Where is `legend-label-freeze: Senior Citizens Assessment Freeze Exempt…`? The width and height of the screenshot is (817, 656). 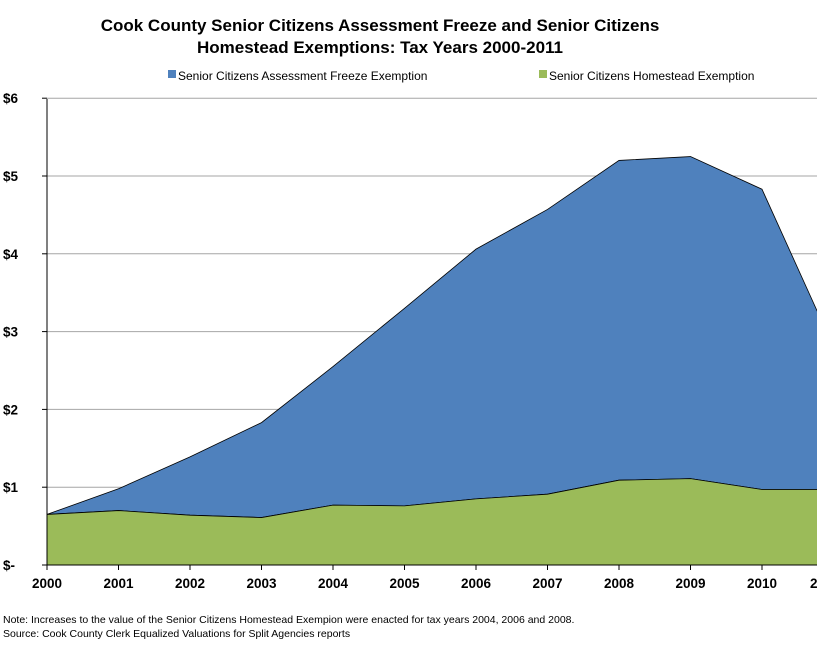 legend-label-freeze: Senior Citizens Assessment Freeze Exempt… is located at coordinates (302, 76).